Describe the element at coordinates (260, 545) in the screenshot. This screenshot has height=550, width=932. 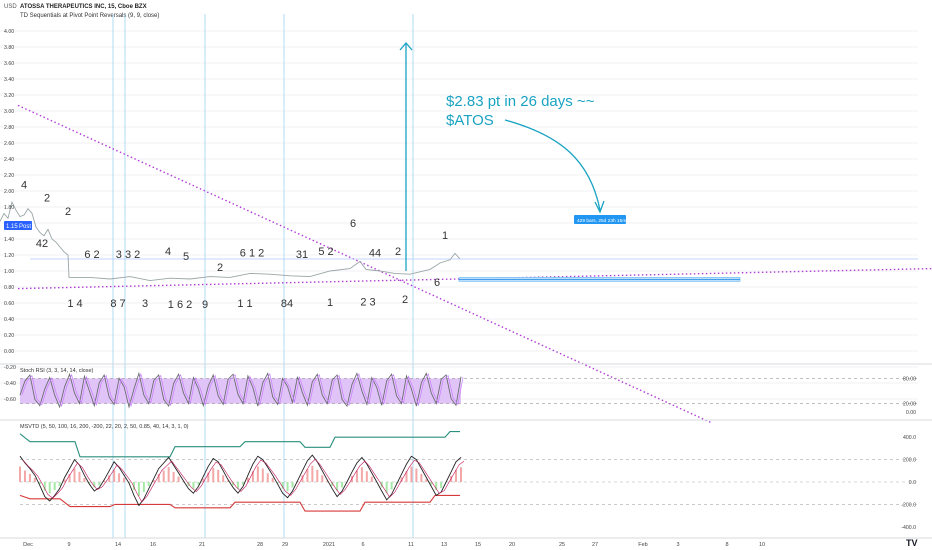
I see `time-tick-label: 28` at that location.